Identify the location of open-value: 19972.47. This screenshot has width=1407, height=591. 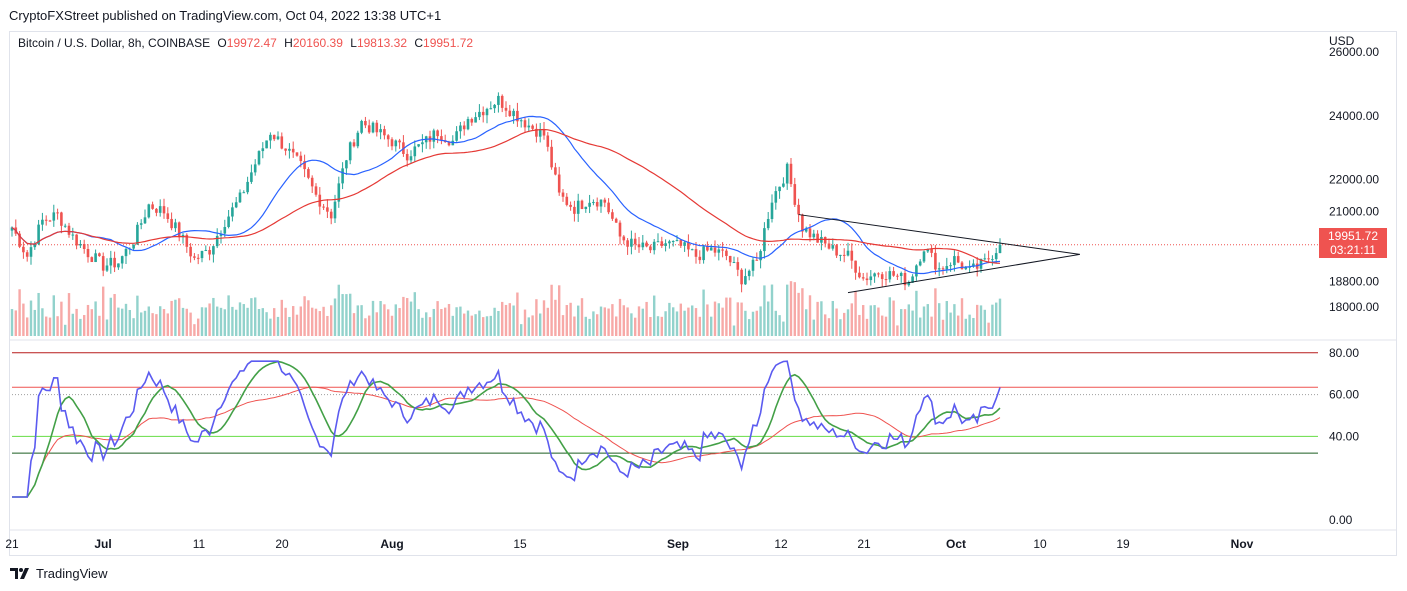
(251, 43).